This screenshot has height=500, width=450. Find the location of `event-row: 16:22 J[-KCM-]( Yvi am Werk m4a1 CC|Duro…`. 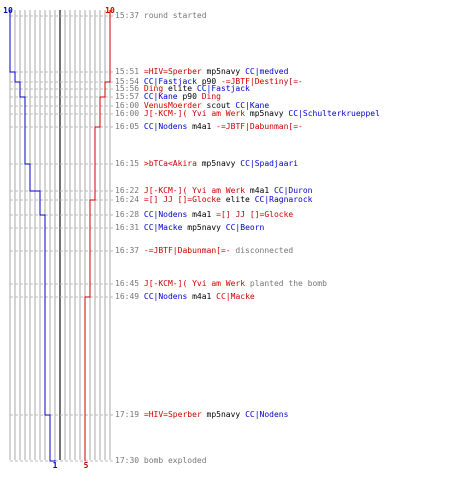

event-row: 16:22 J[-KCM-]( Yvi am Werk m4a1 CC|Duro… is located at coordinates (214, 190).